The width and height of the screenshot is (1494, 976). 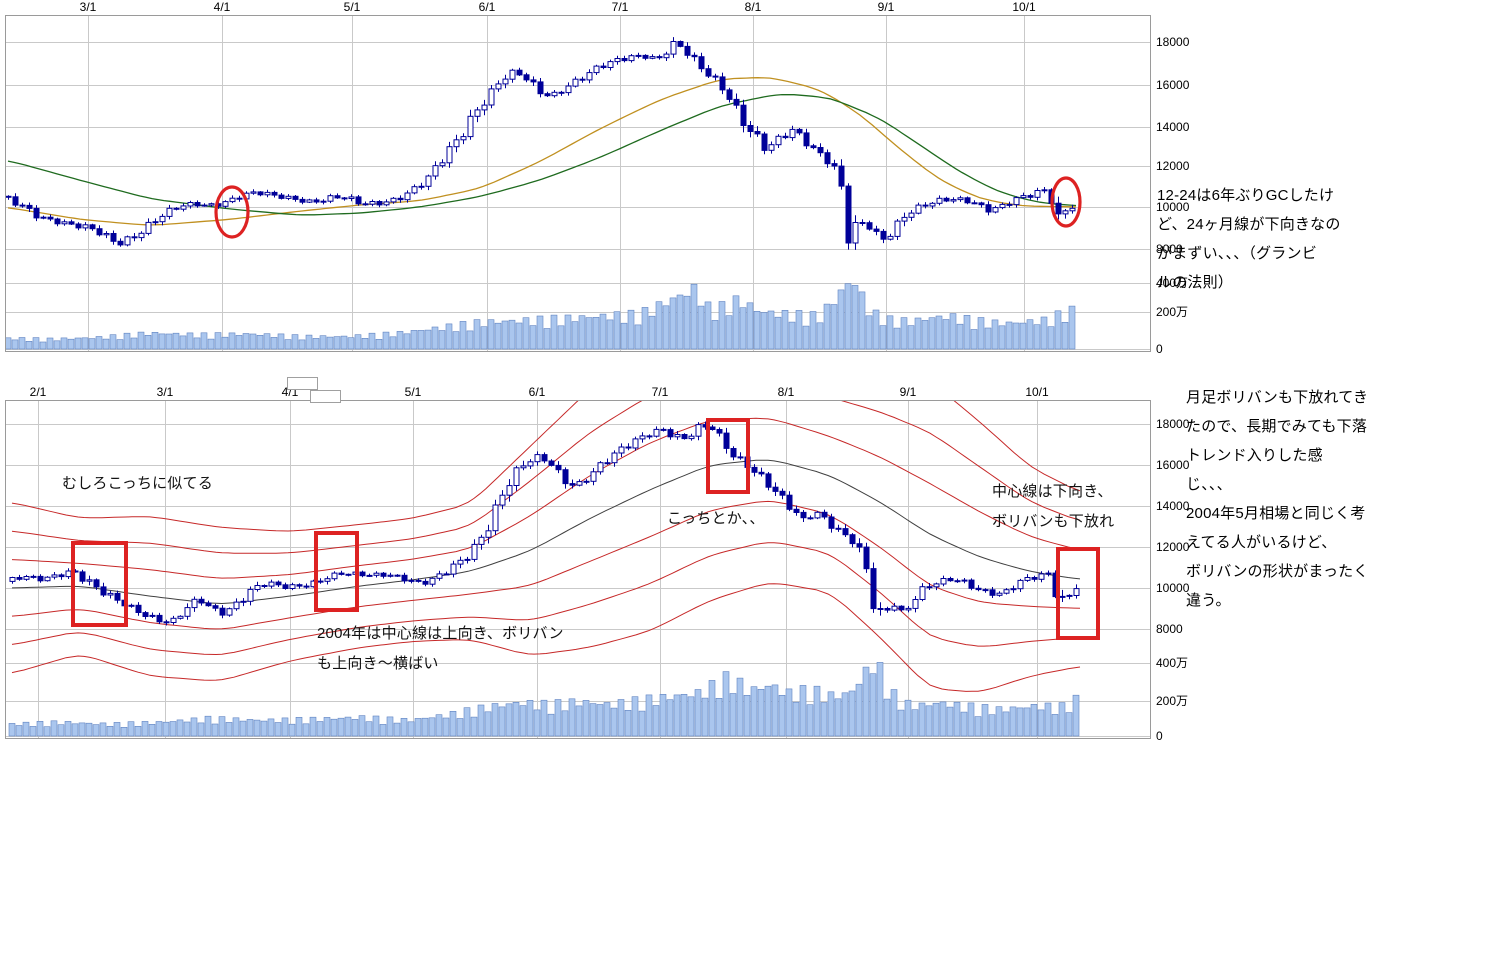 I want to click on bollinger-upper-1sigma, so click(x=546, y=498).